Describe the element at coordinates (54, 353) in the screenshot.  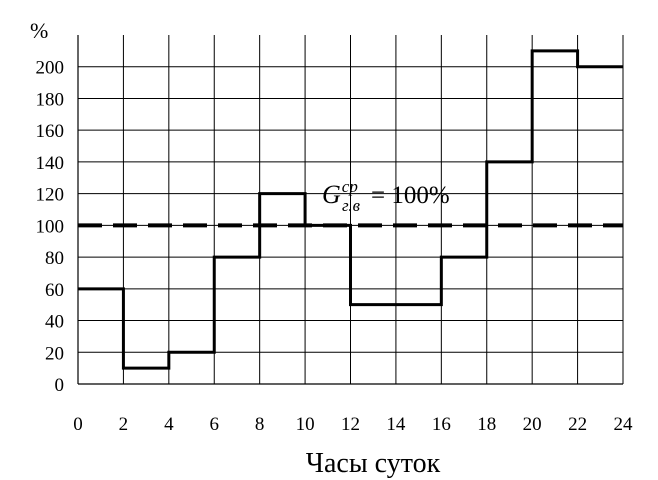
I see `y-tick-label: 20` at that location.